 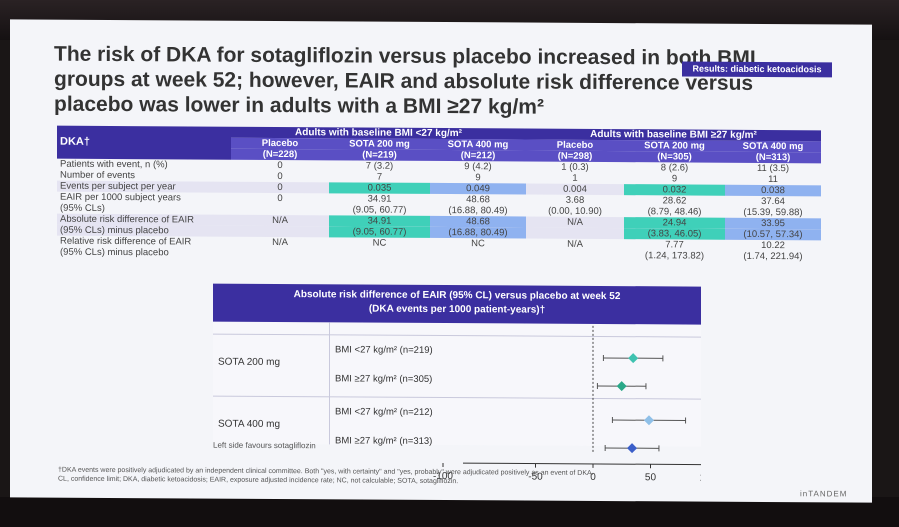 What do you see at coordinates (379, 155) in the screenshot?
I see `column-n: (N=219)` at bounding box center [379, 155].